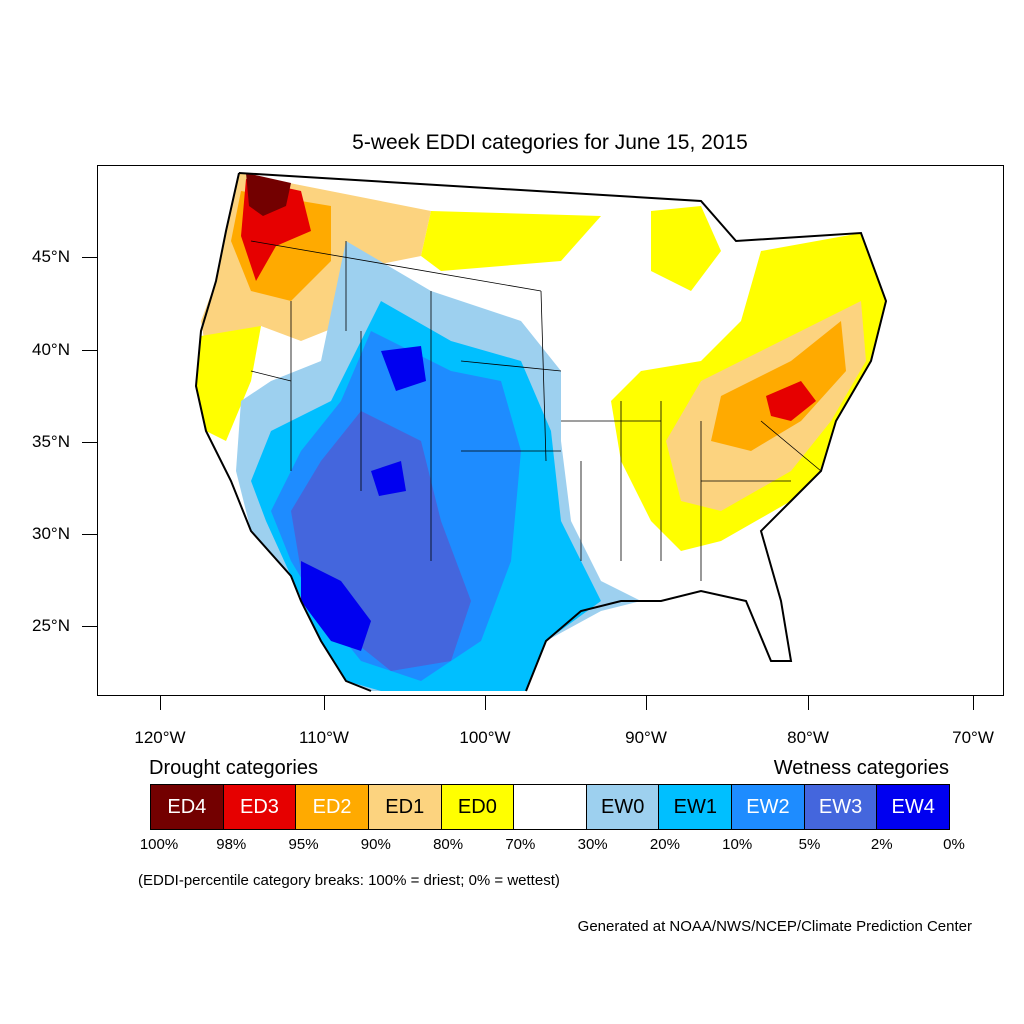 The width and height of the screenshot is (1024, 1024). What do you see at coordinates (332, 807) in the screenshot?
I see `legend-swatch-ed2: ED2` at bounding box center [332, 807].